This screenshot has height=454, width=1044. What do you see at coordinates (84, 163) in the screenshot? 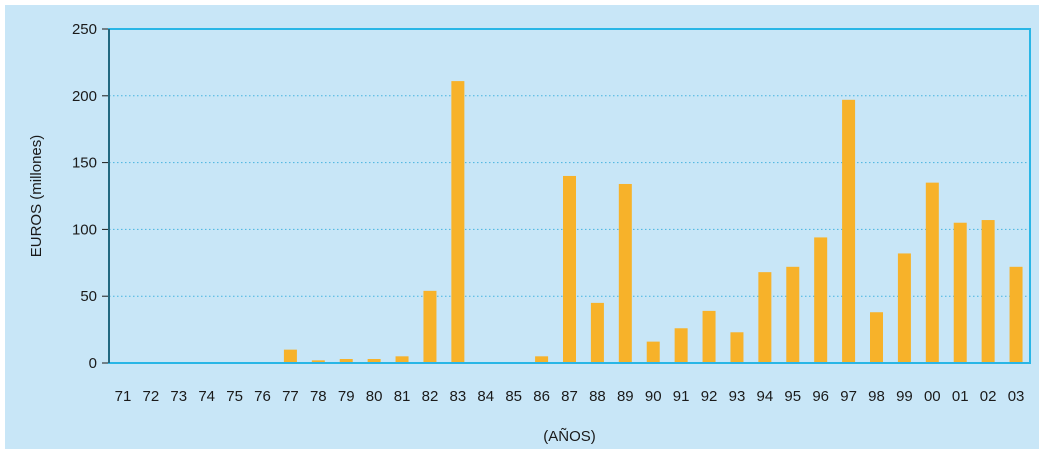
I see `y-tick-label: 150` at bounding box center [84, 163].